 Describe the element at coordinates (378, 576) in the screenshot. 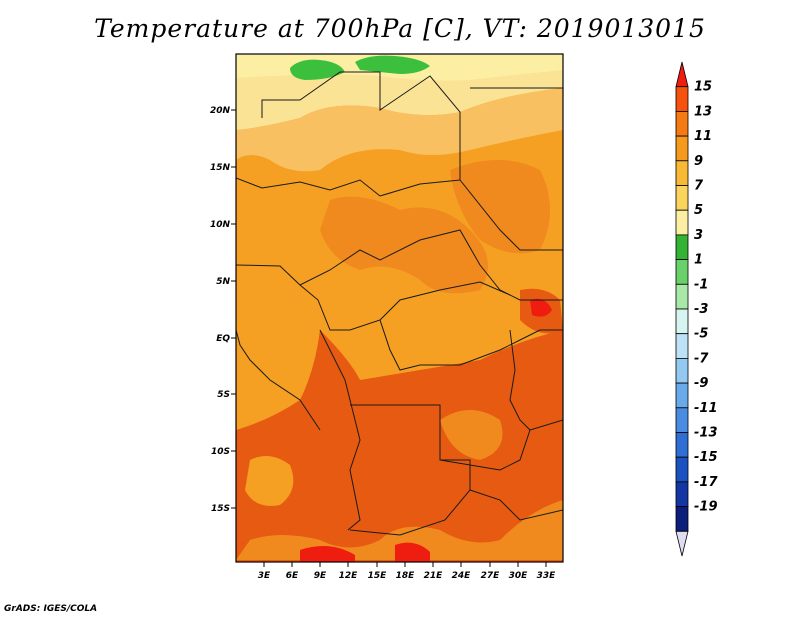

I see `lon-label: 15E` at that location.